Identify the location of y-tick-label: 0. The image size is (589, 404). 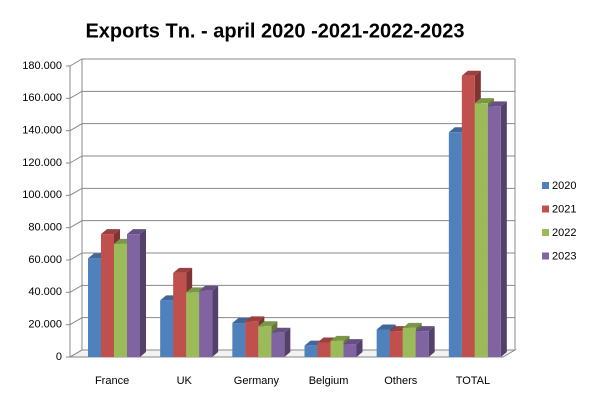
(59, 357).